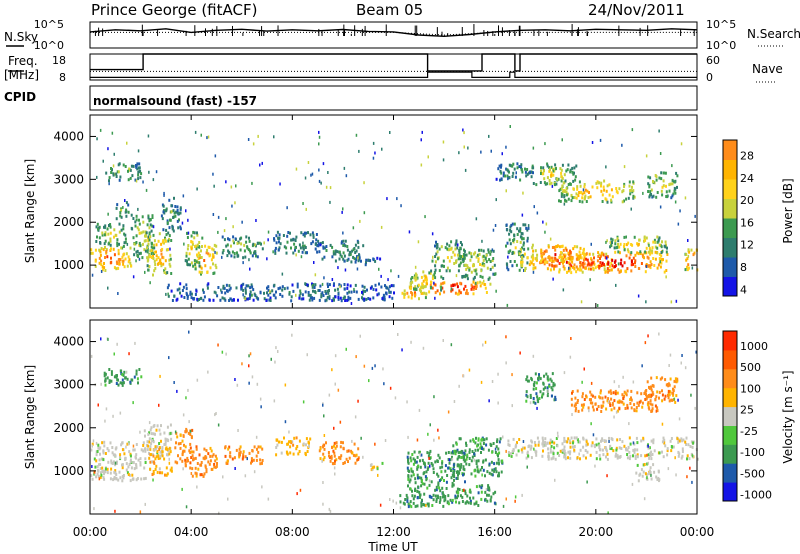 The width and height of the screenshot is (800, 554). What do you see at coordinates (730, 359) in the screenshot?
I see `velocity-colorbar-swatch` at bounding box center [730, 359].